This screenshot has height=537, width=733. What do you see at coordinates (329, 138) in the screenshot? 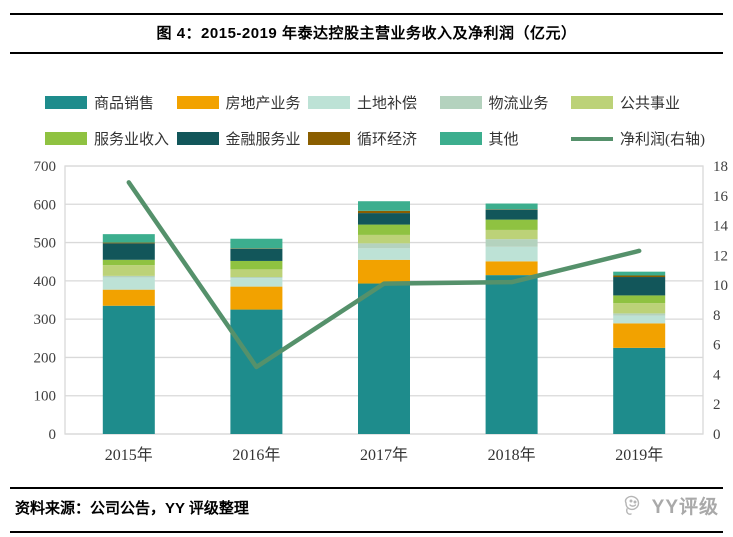
I see `legend-swatch-circular-economy` at bounding box center [329, 138].